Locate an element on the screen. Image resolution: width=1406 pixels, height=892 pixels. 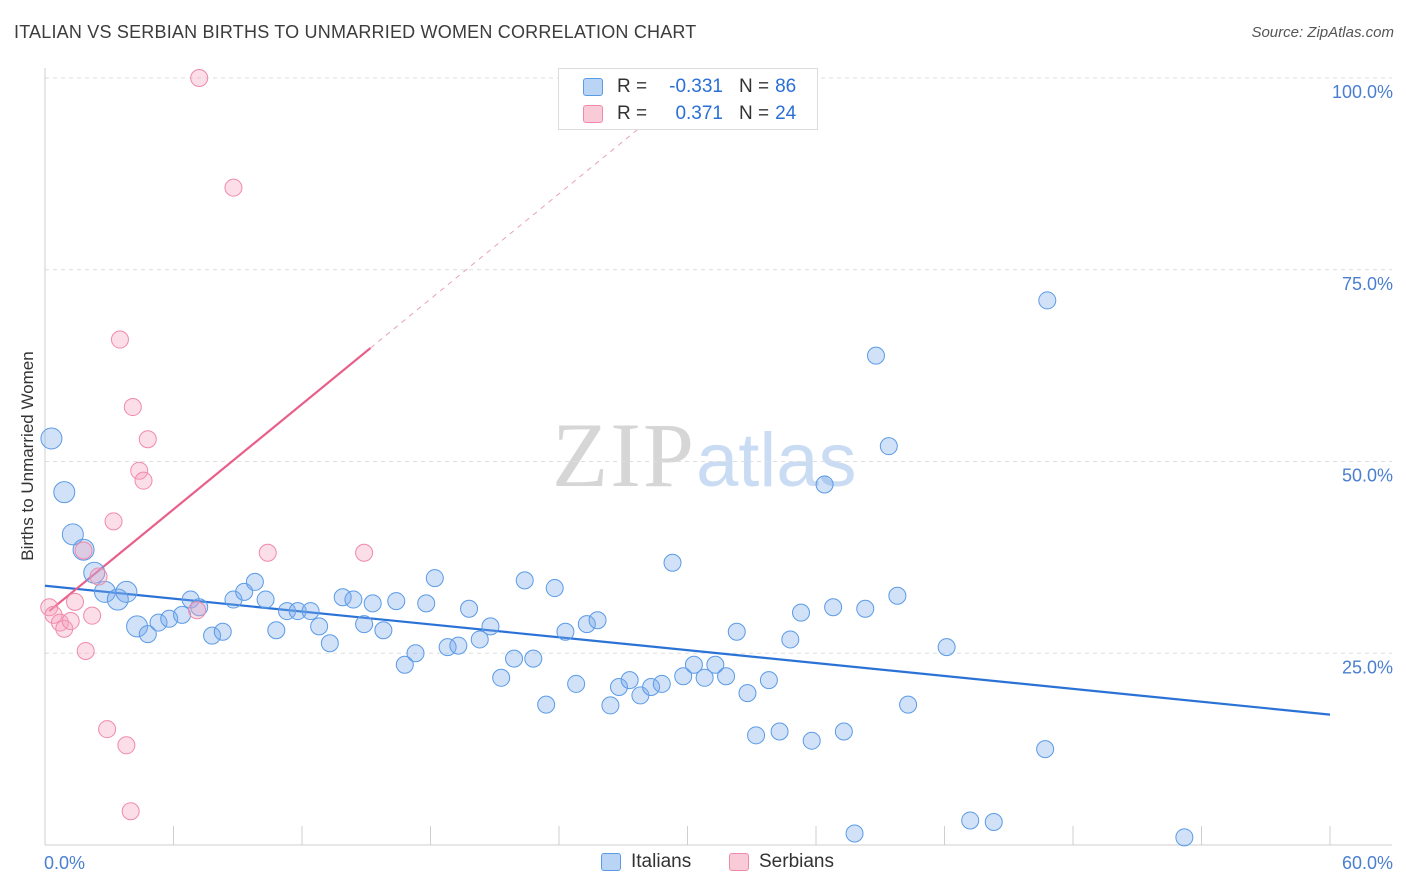
legend-item-serbians: Serbians is located at coordinates (781, 862).